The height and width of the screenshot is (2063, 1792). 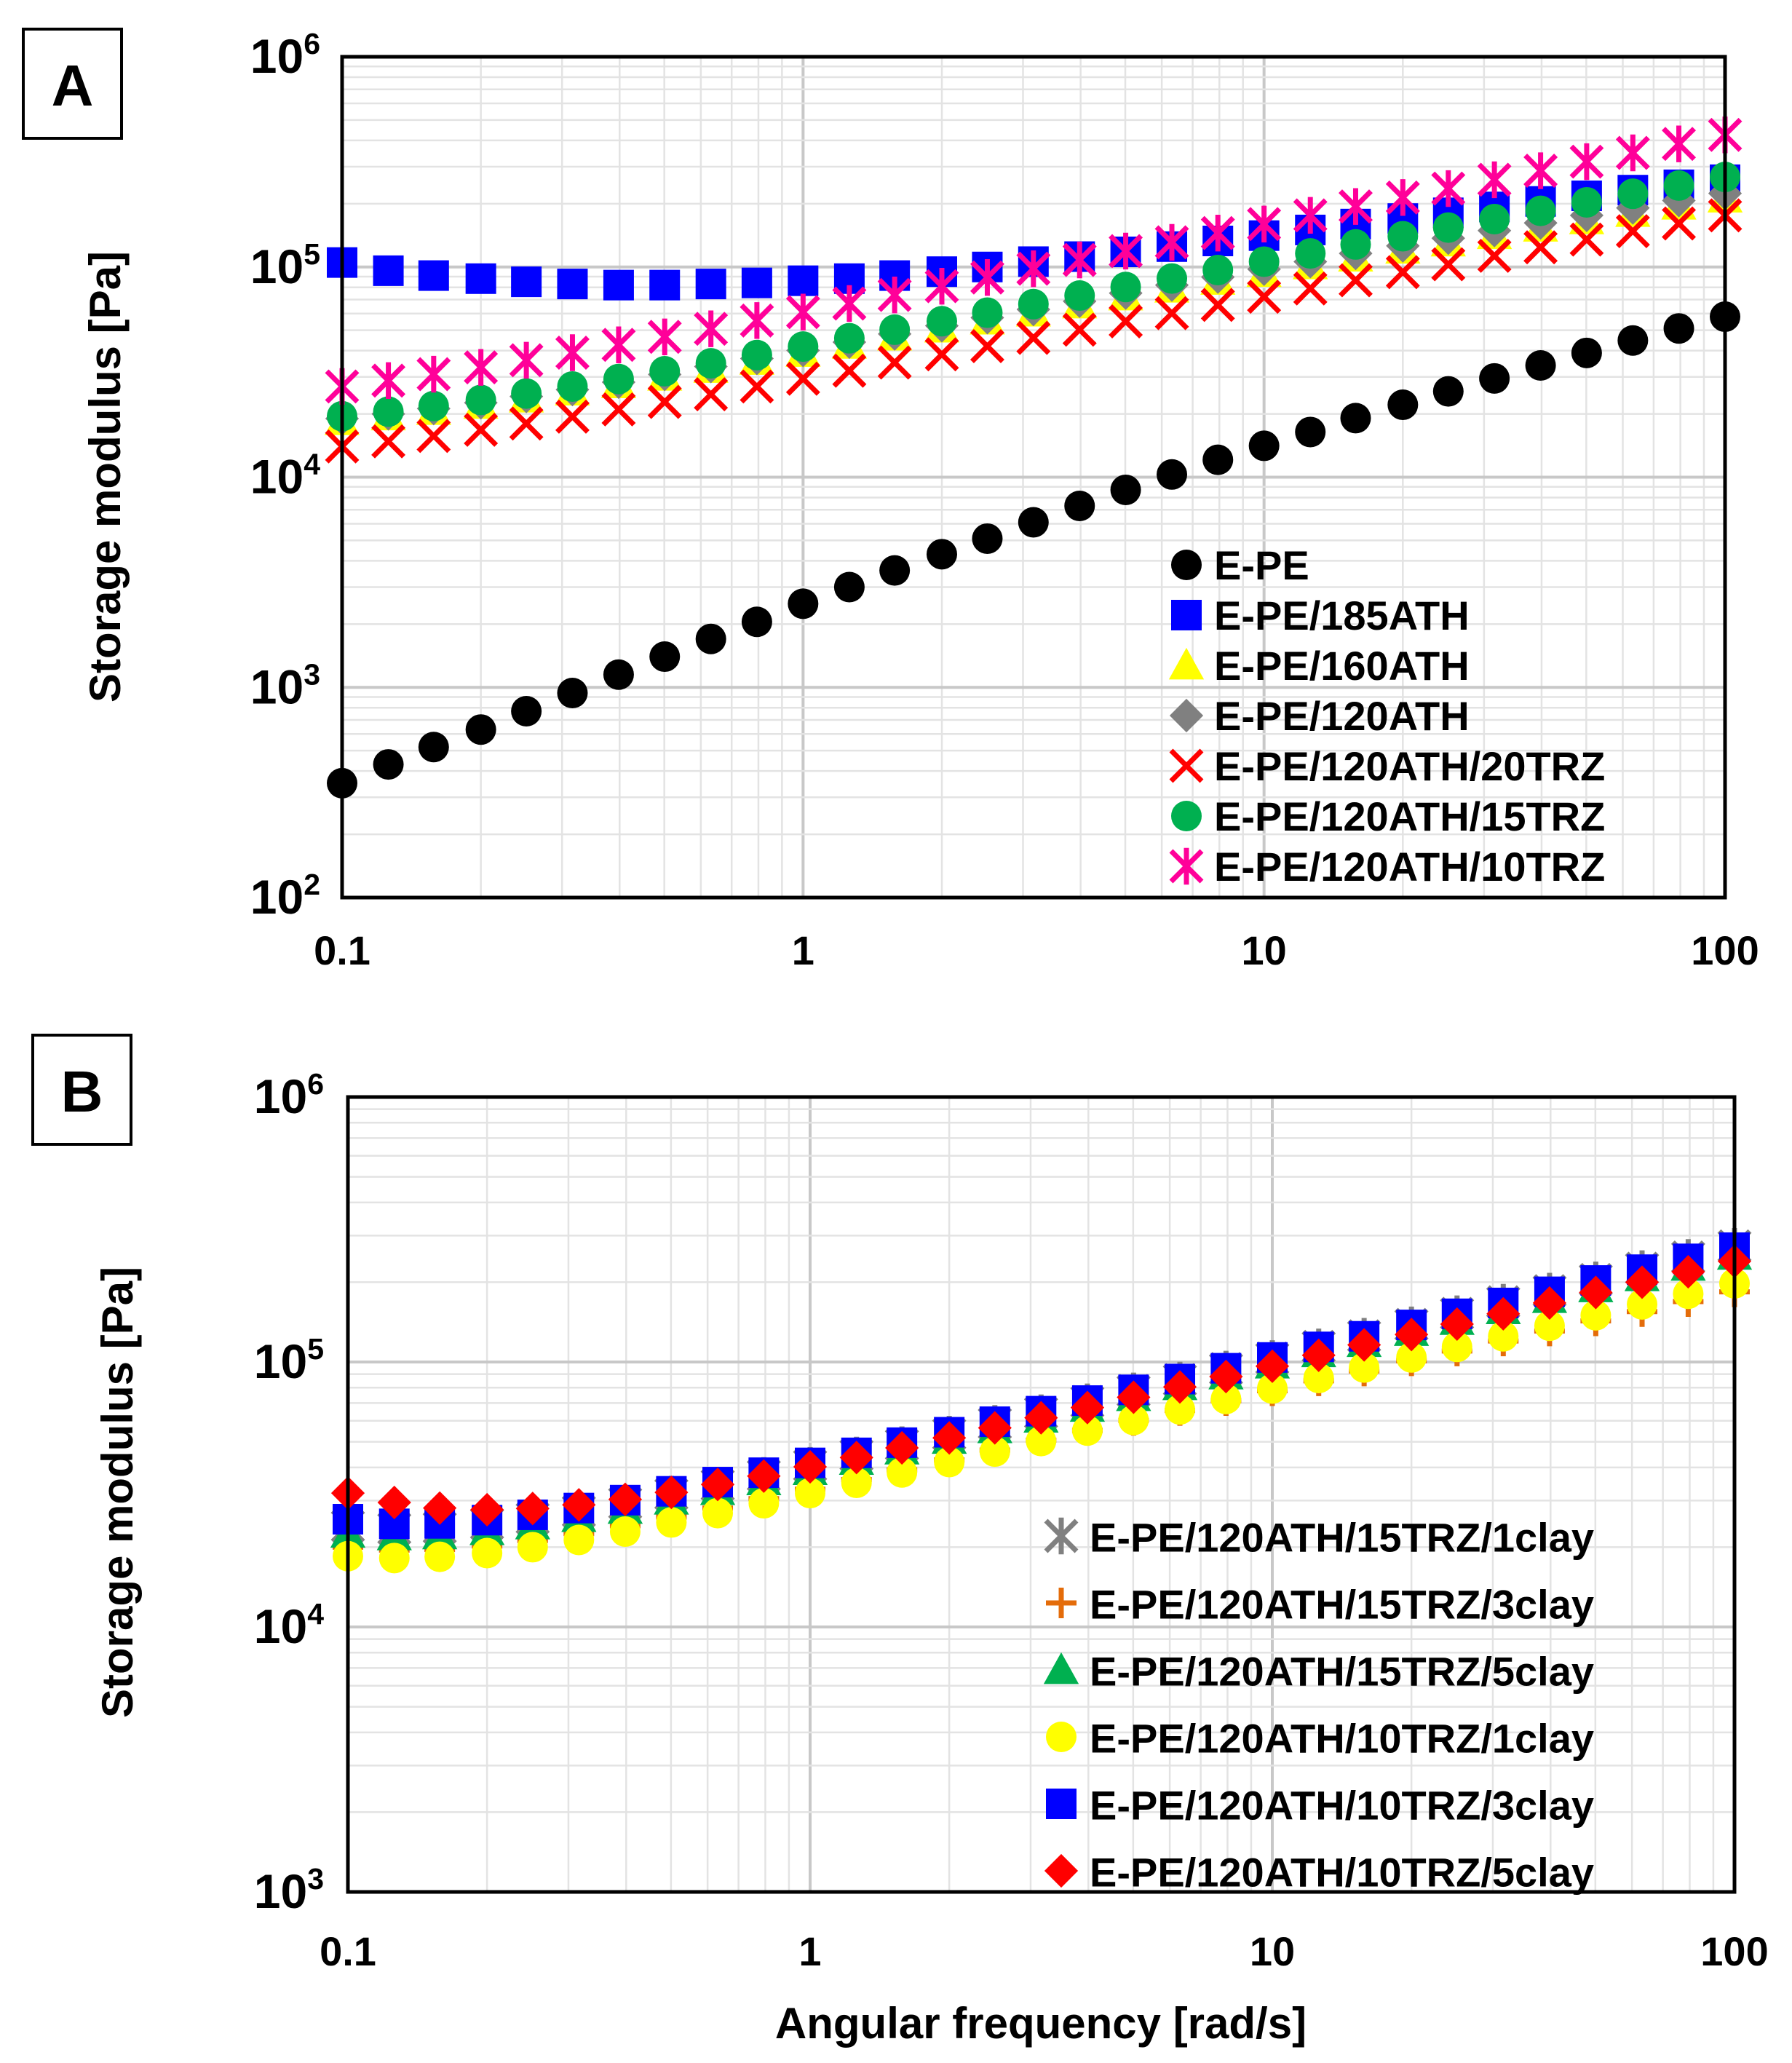 I want to click on x-tick-label: 0.1, so click(x=348, y=1951).